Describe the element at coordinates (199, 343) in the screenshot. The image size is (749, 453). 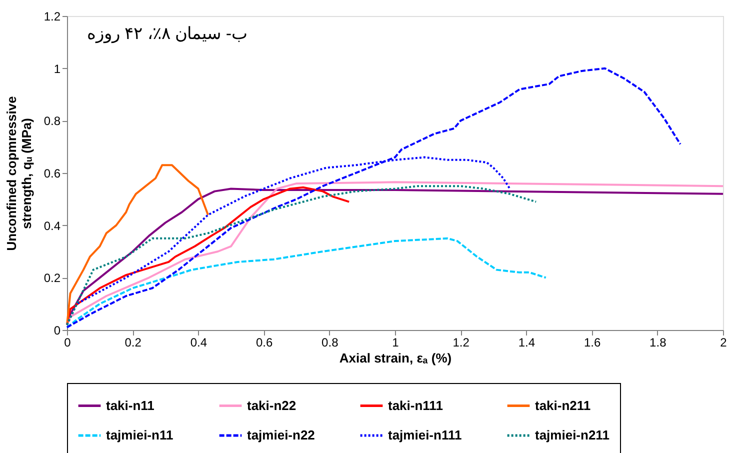
I see `x-tick-label: 0.4` at that location.